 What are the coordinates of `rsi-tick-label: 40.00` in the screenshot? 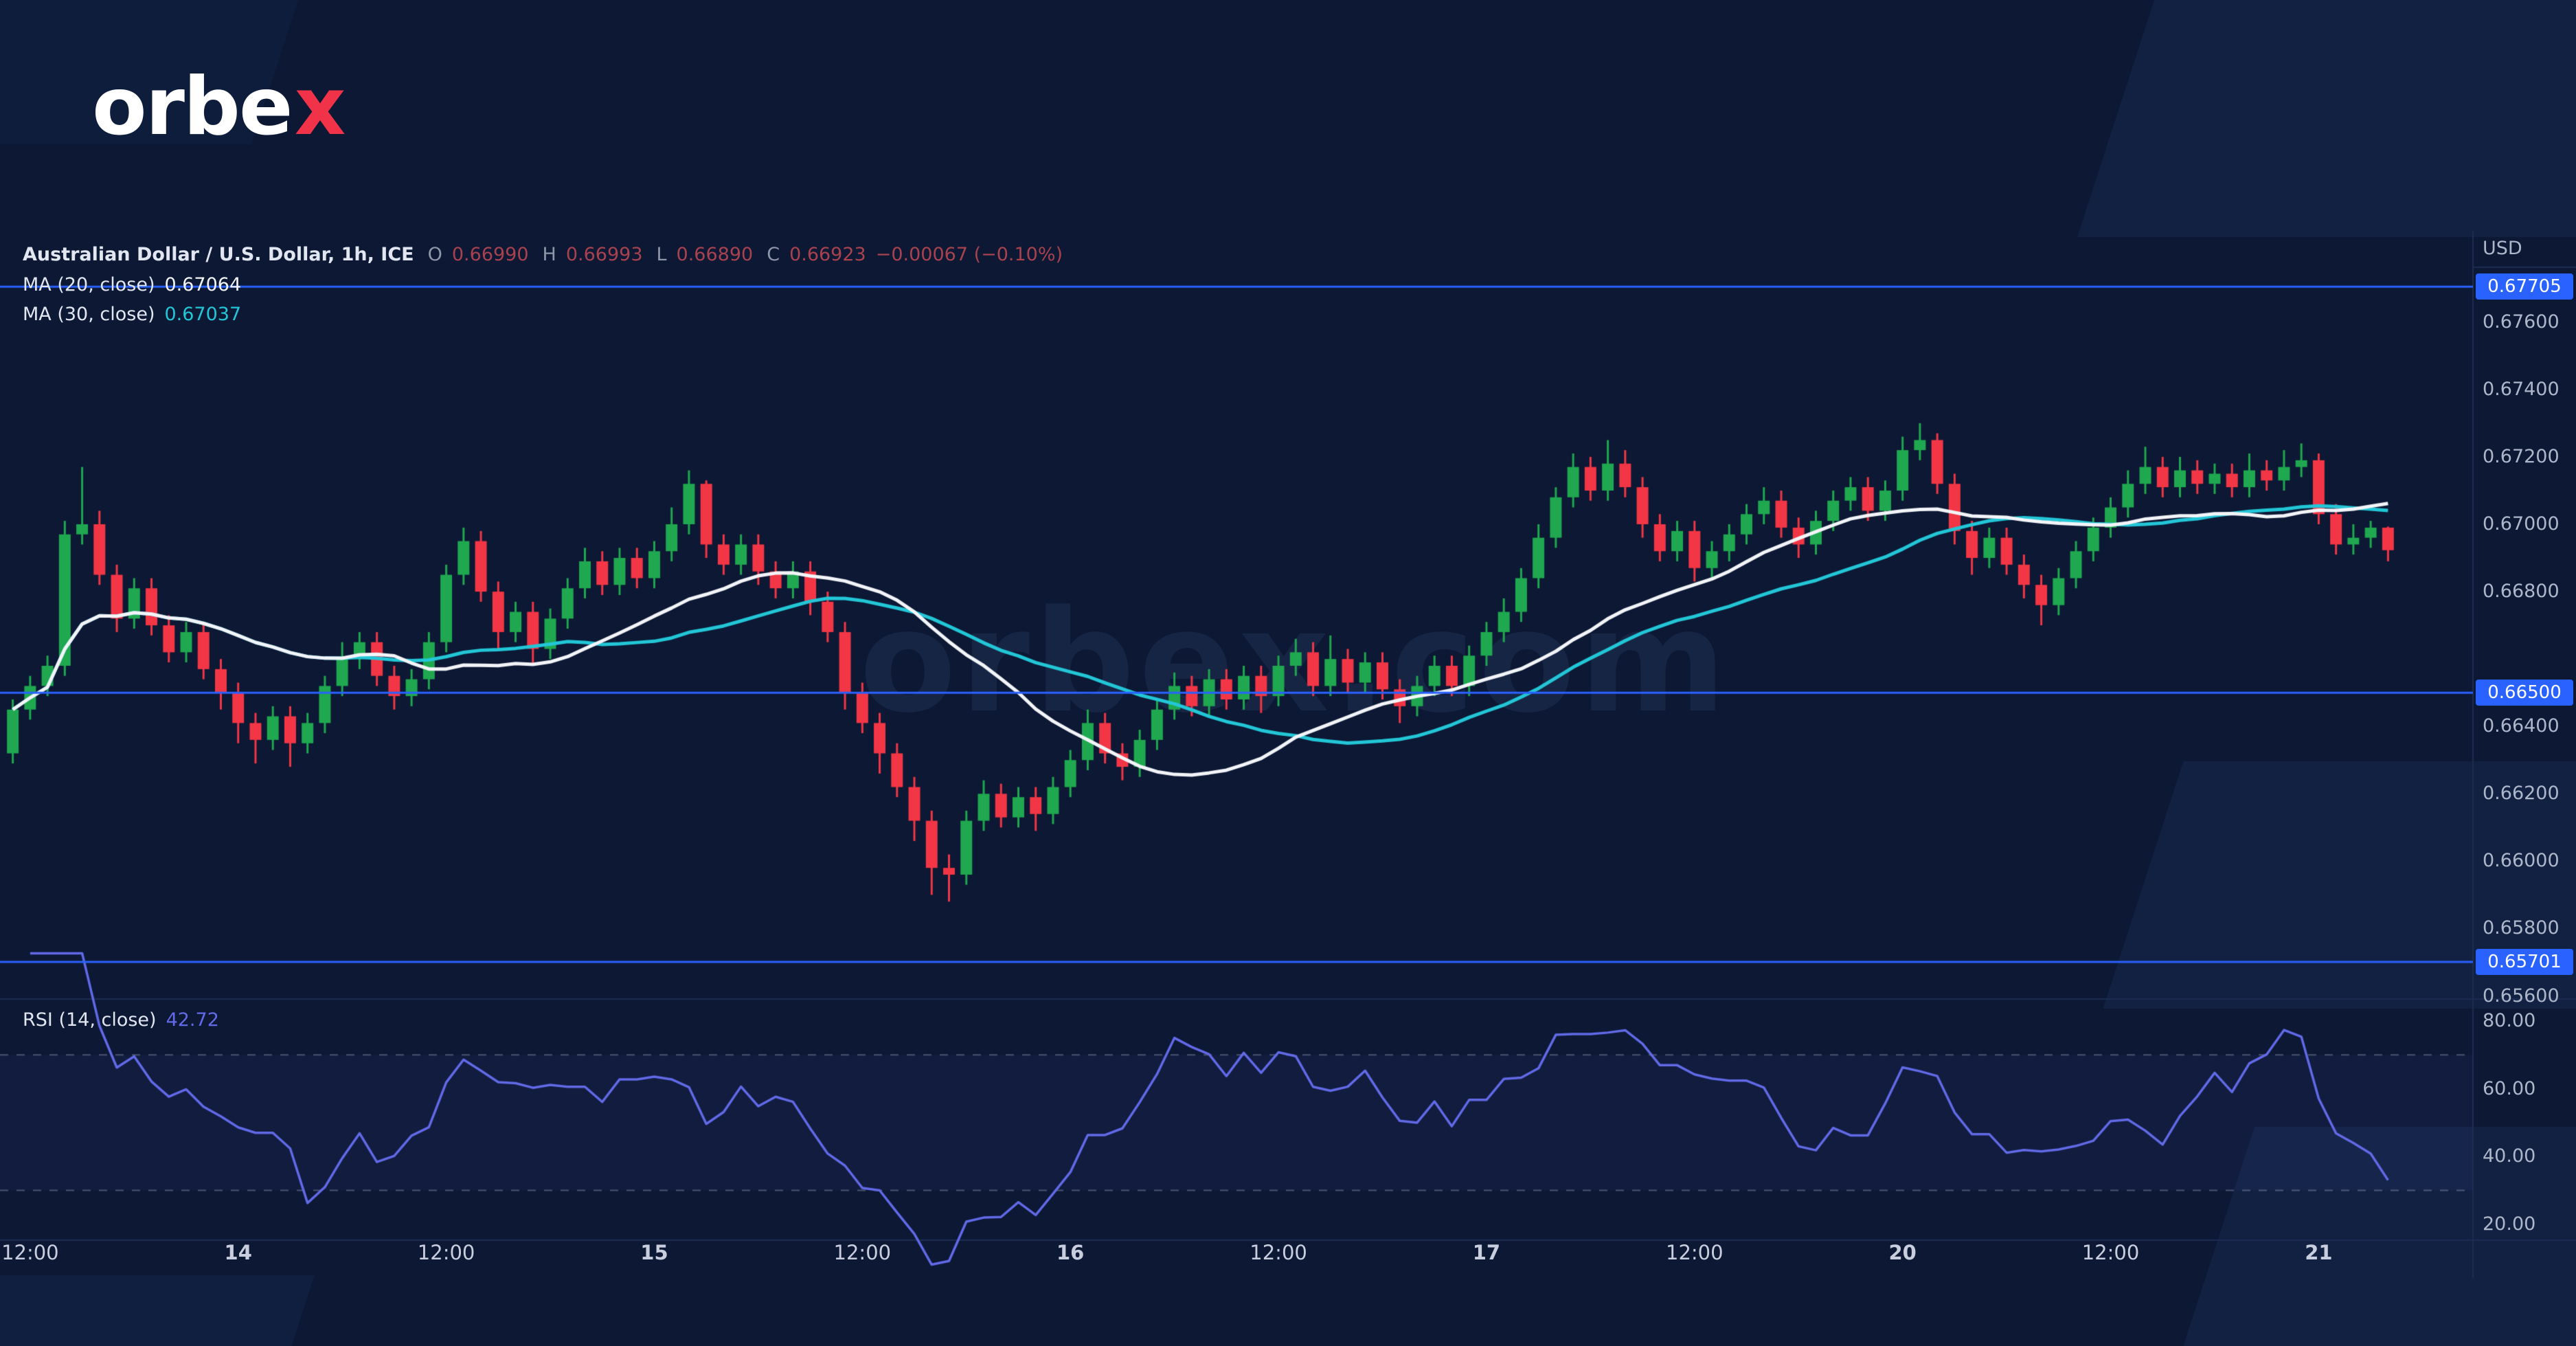 It's located at (2509, 1156).